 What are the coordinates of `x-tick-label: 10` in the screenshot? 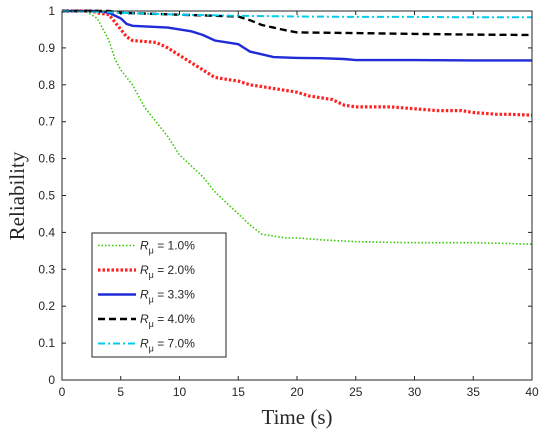 It's located at (180, 392).